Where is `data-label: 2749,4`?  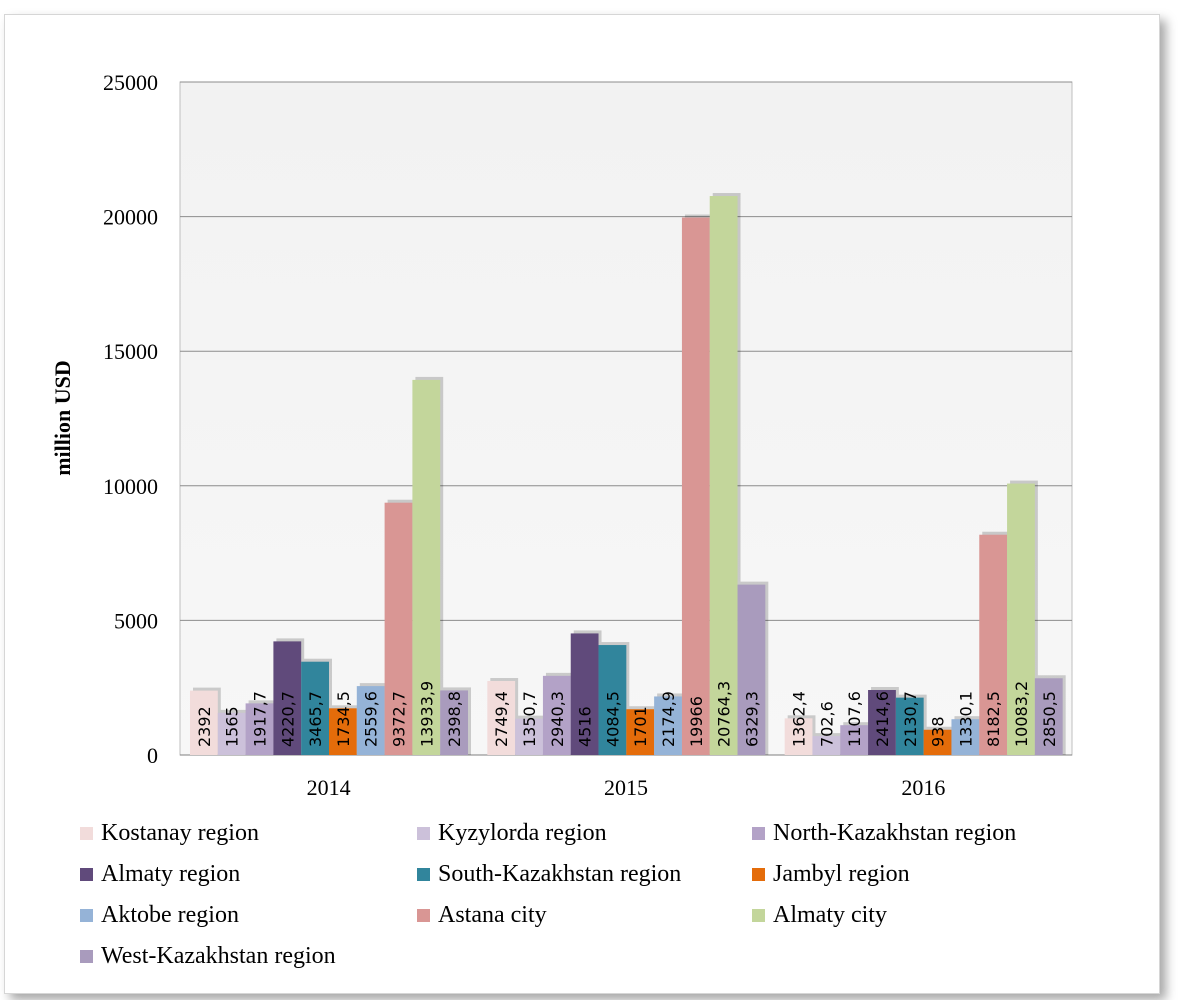
data-label: 2749,4 is located at coordinates (501, 719).